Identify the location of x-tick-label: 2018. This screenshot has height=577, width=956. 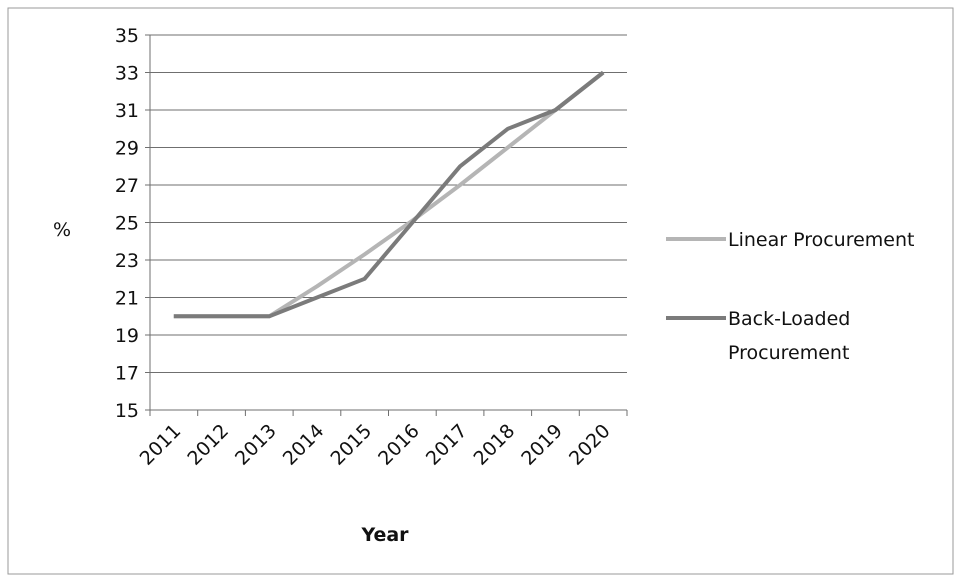
(495, 445).